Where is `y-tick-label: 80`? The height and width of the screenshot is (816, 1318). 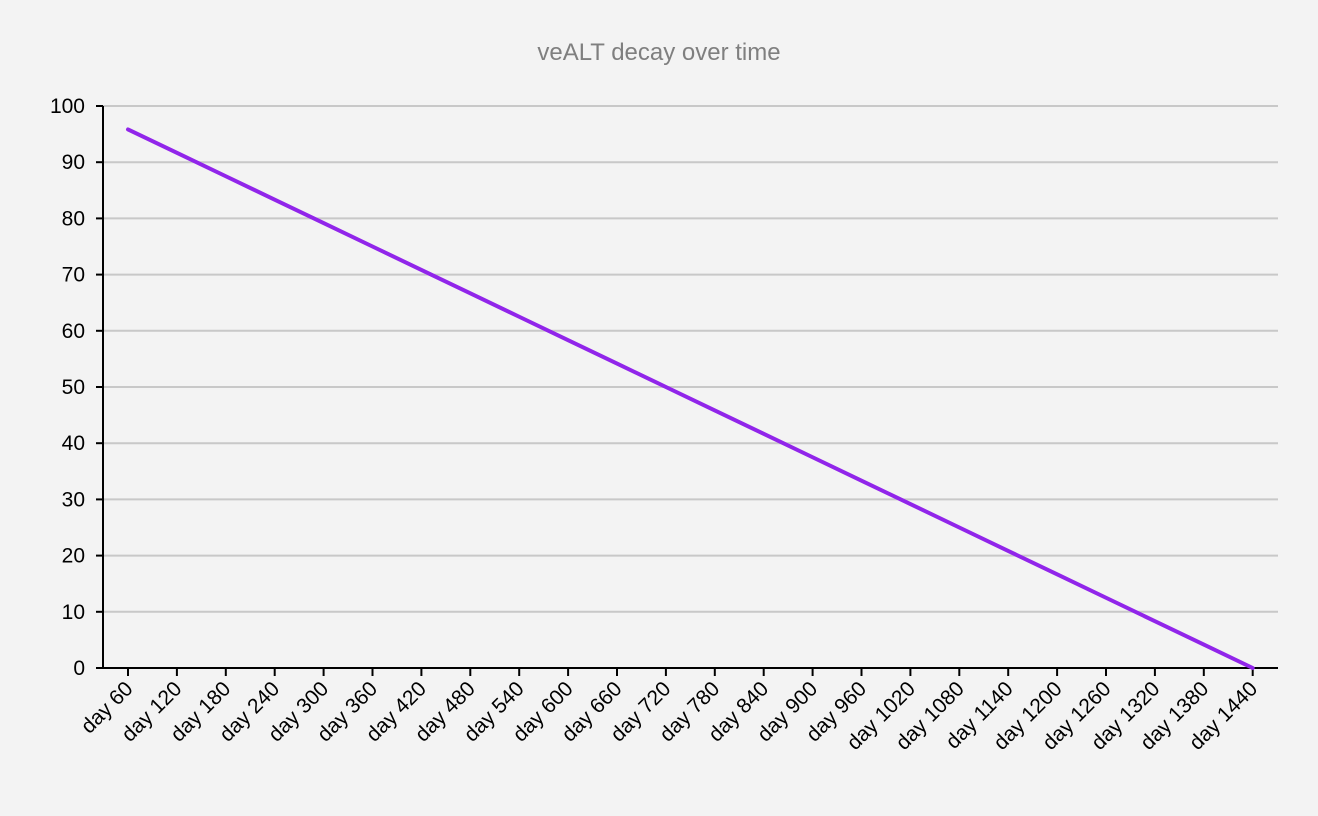 y-tick-label: 80 is located at coordinates (73, 218).